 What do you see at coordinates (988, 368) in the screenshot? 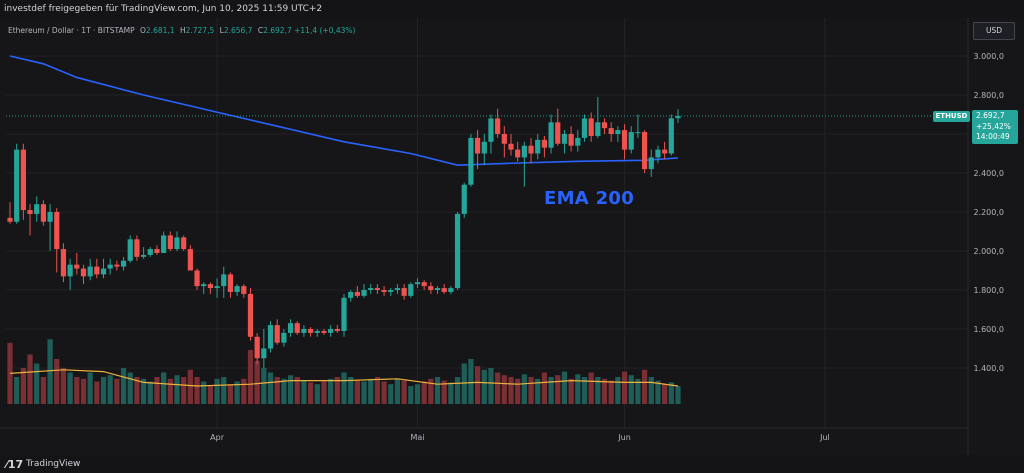
I see `y-tick-label: 1.400,0` at bounding box center [988, 368].